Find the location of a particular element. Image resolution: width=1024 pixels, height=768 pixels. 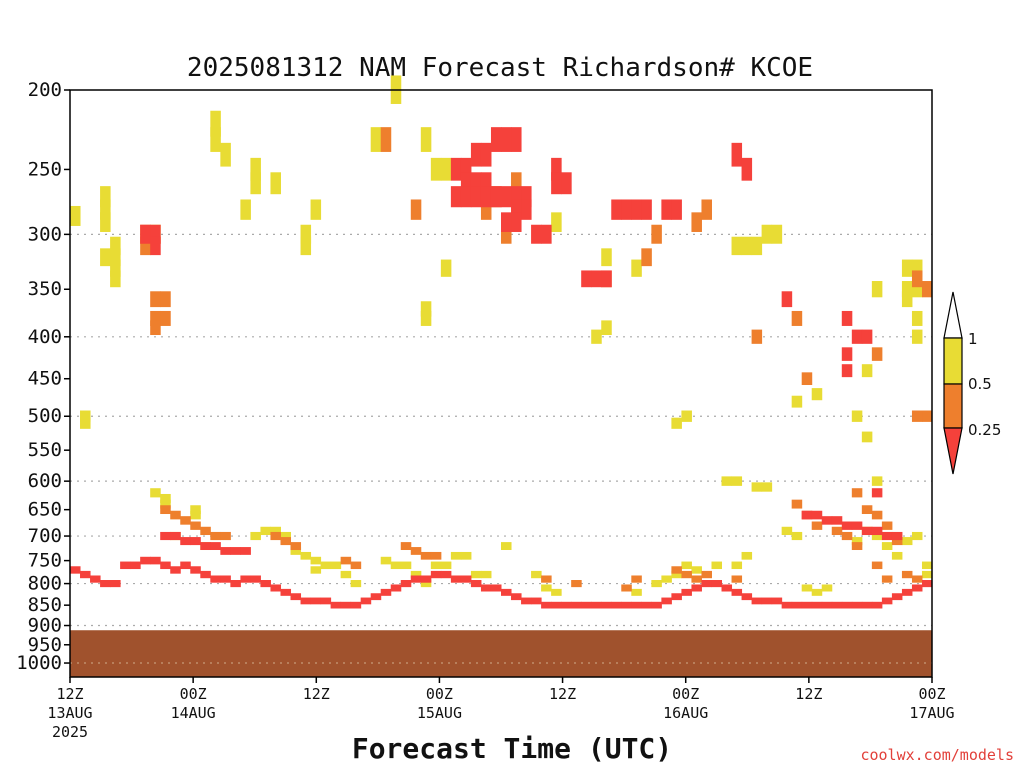

y-tick-label: 600 is located at coordinates (45, 481).